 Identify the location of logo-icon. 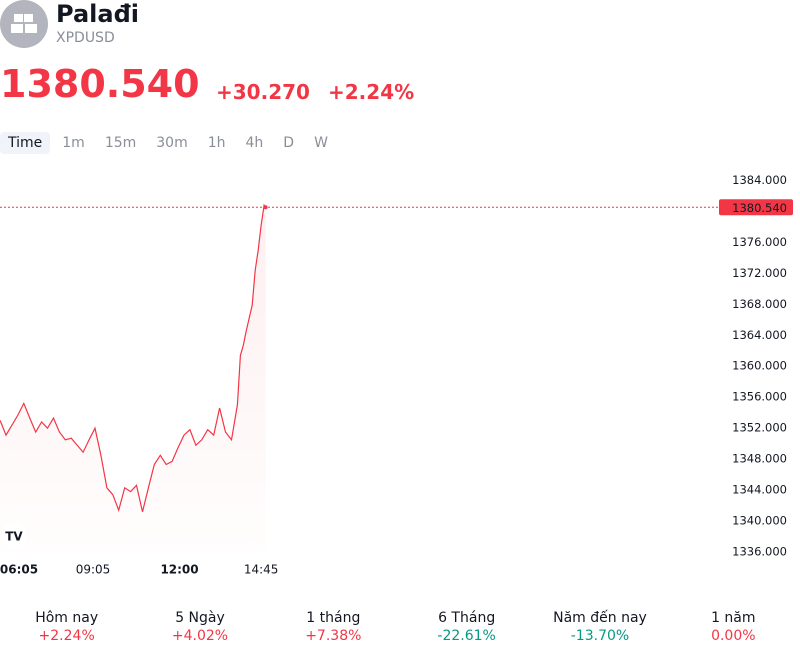
(24, 23).